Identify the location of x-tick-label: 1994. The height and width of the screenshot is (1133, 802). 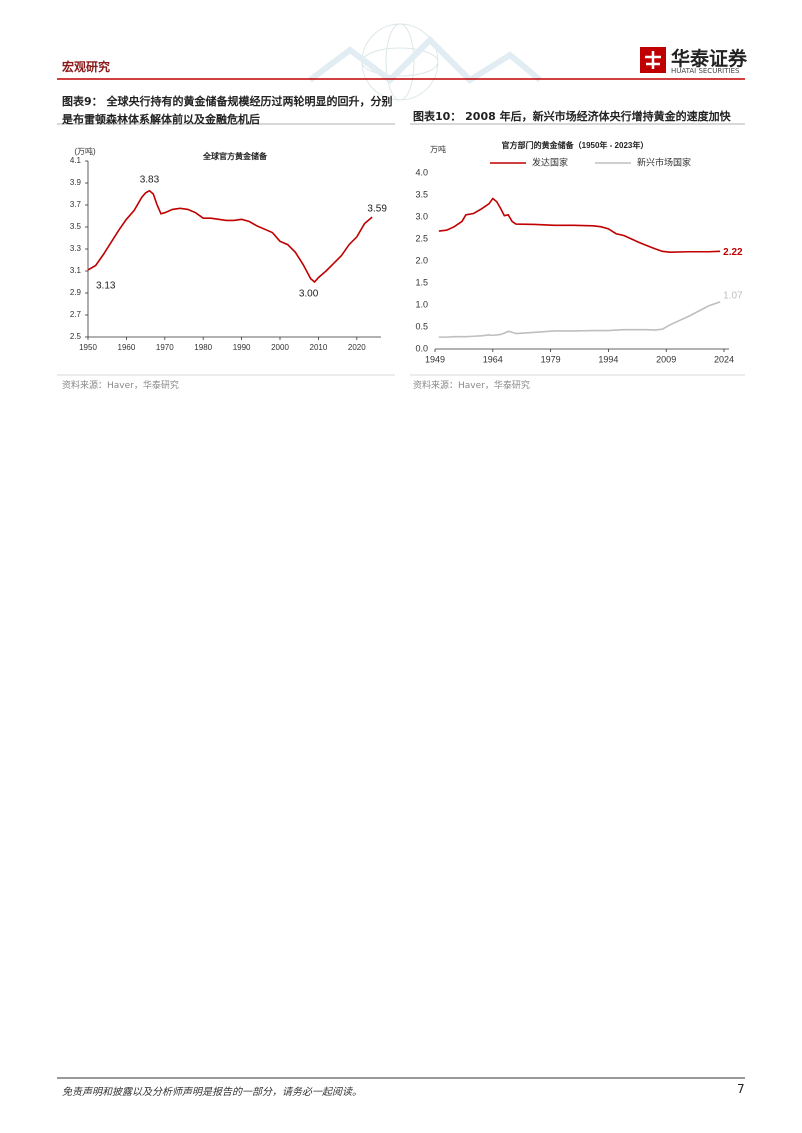
(608, 359).